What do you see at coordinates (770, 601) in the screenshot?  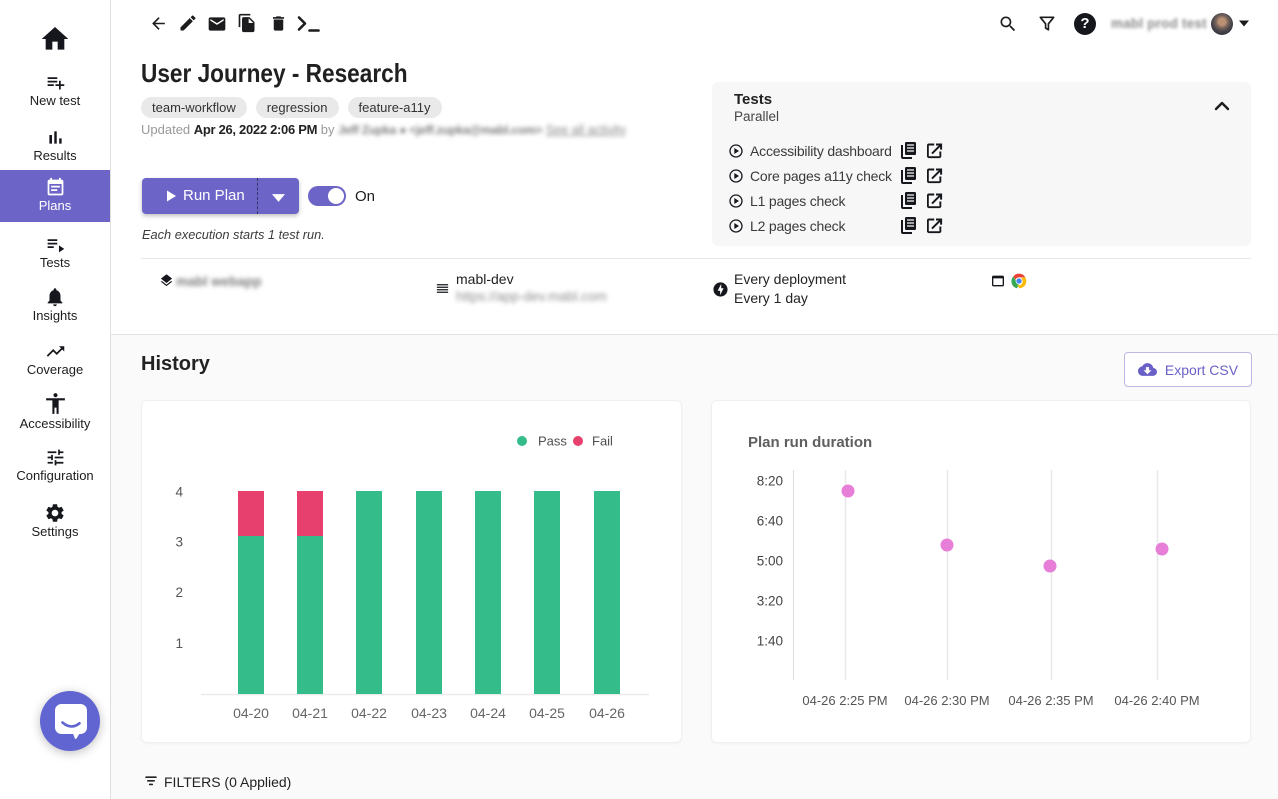 I see `svg-text: 3:20` at bounding box center [770, 601].